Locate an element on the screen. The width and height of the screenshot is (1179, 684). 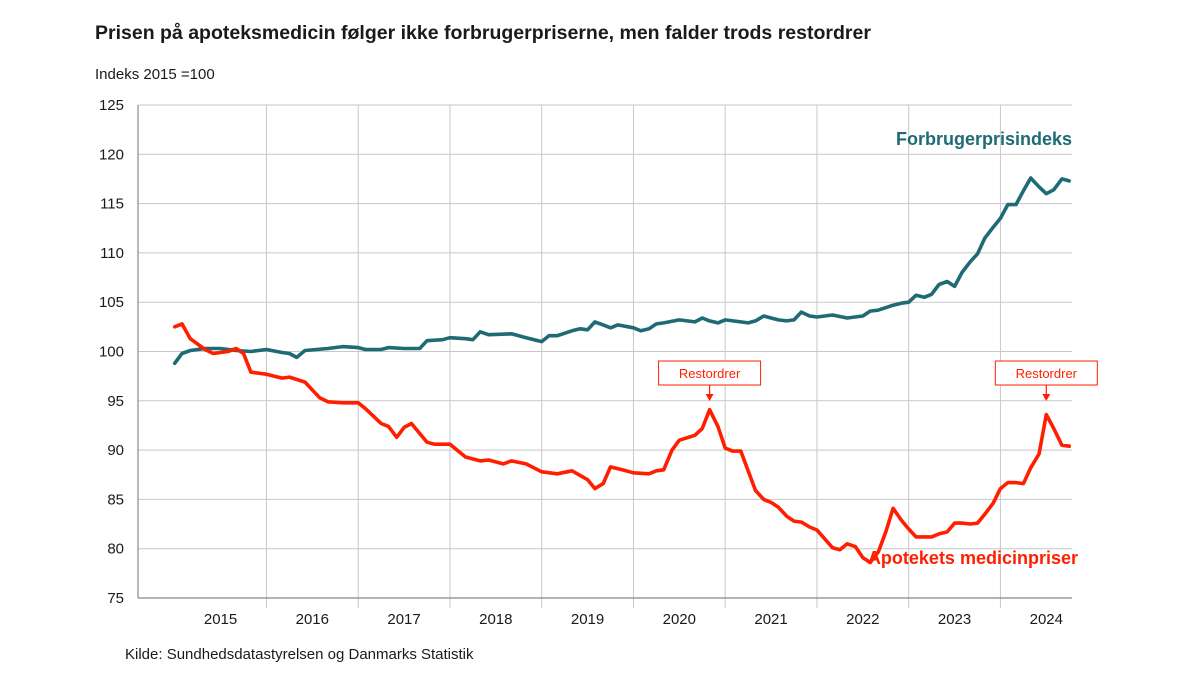
x-tick-label: 2023 is located at coordinates (954, 619).